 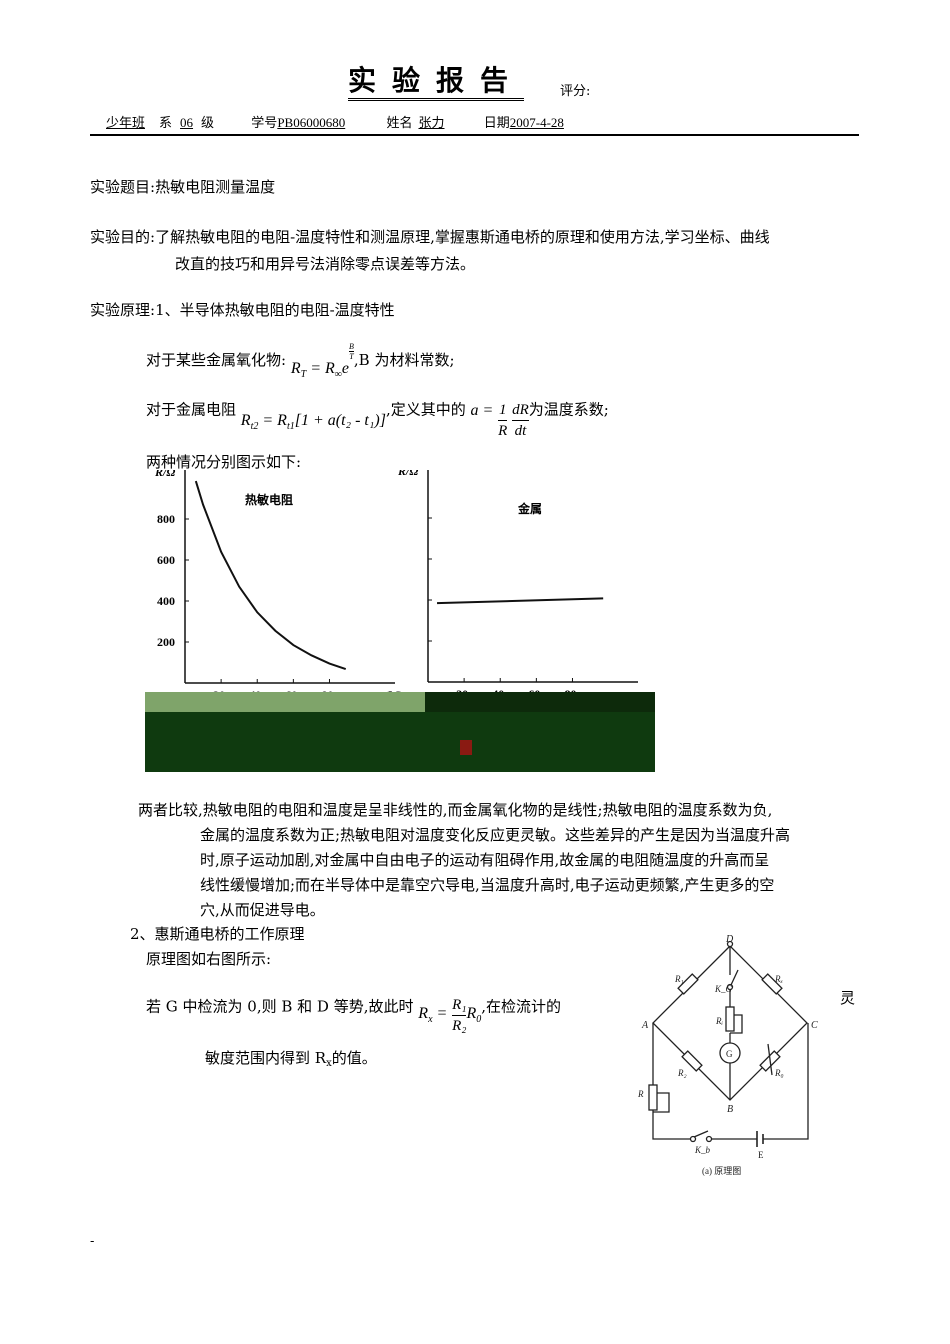 I want to click on svg-text: E, so click(x=761, y=1155).